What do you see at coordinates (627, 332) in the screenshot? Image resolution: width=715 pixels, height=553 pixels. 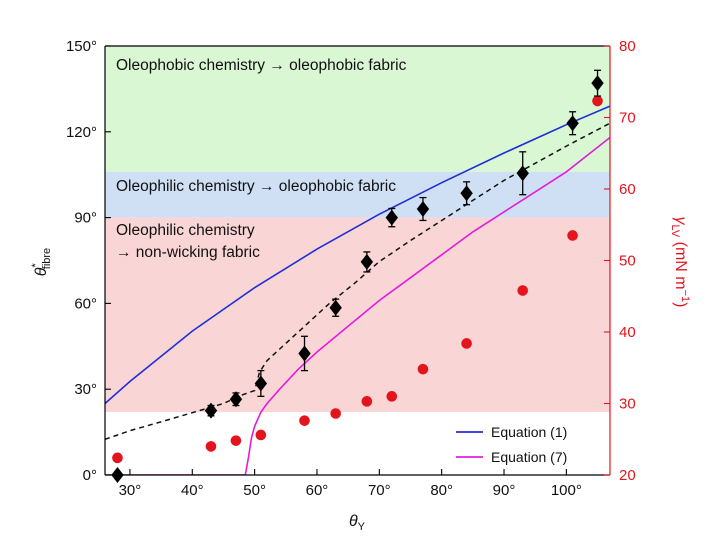 I see `right-tick-label: 40` at bounding box center [627, 332].